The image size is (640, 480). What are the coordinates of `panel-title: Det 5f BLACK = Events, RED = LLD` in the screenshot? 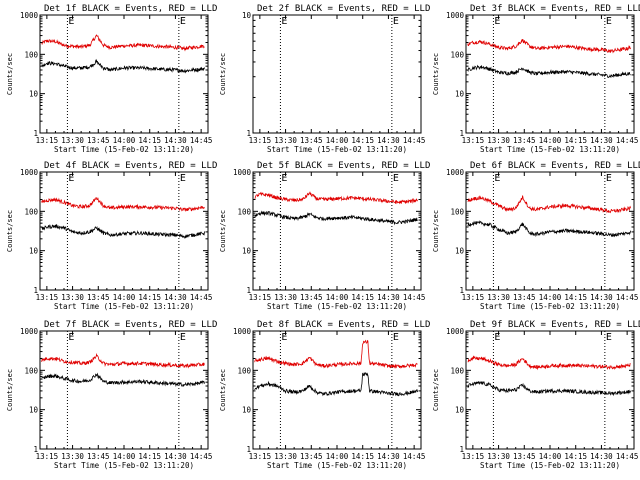 It's located at (343, 166).